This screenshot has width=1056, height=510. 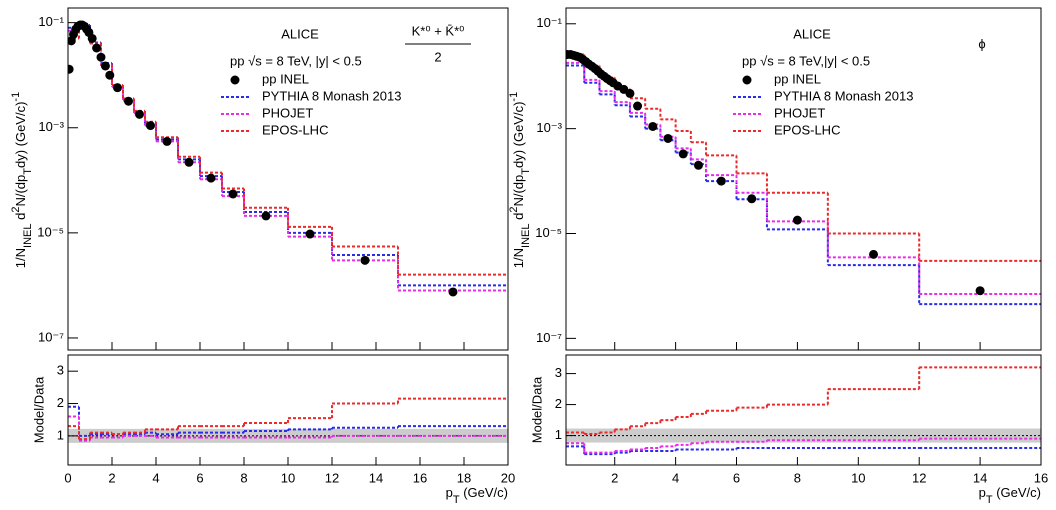 What do you see at coordinates (28, 236) in the screenshot?
I see `y-axis-label-part: INEL` at bounding box center [28, 236].